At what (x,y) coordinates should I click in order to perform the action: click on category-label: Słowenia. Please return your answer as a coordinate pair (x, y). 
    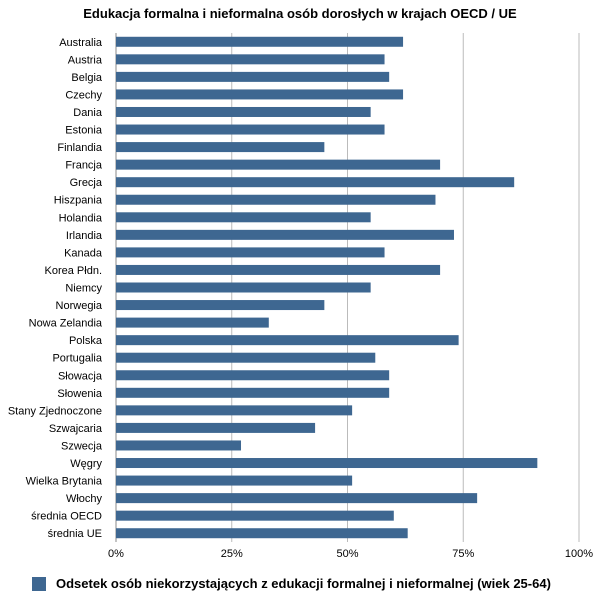
    Looking at the image, I should click on (80, 394).